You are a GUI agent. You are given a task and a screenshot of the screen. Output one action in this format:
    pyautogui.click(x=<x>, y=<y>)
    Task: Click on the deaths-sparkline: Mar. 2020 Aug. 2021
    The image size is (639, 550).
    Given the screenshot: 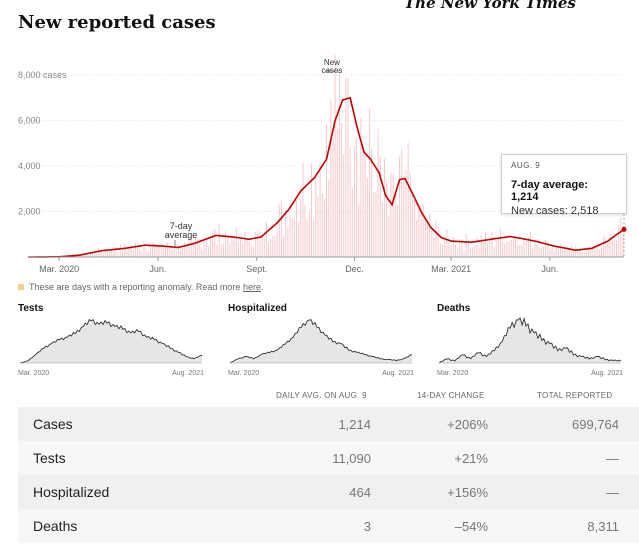 What is the action you would take?
    pyautogui.click(x=531, y=347)
    